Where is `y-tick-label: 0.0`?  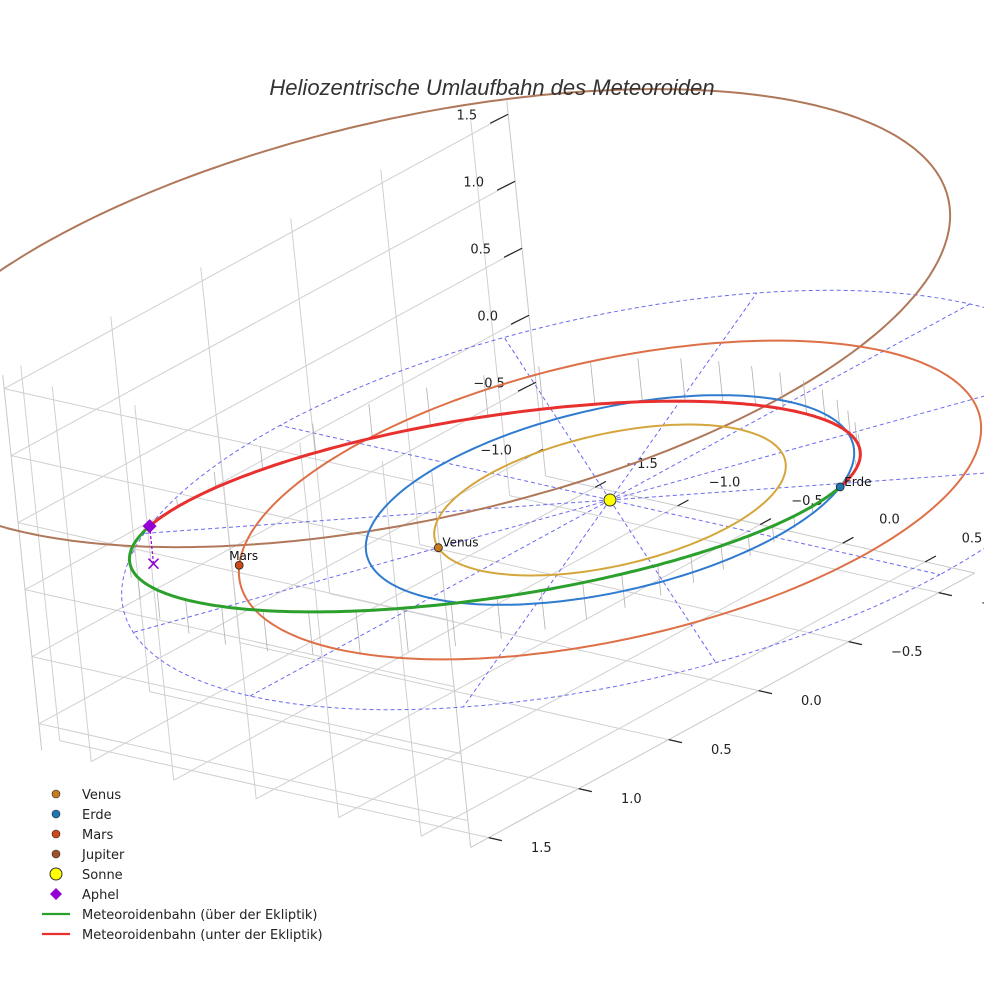
y-tick-label: 0.0 is located at coordinates (811, 701).